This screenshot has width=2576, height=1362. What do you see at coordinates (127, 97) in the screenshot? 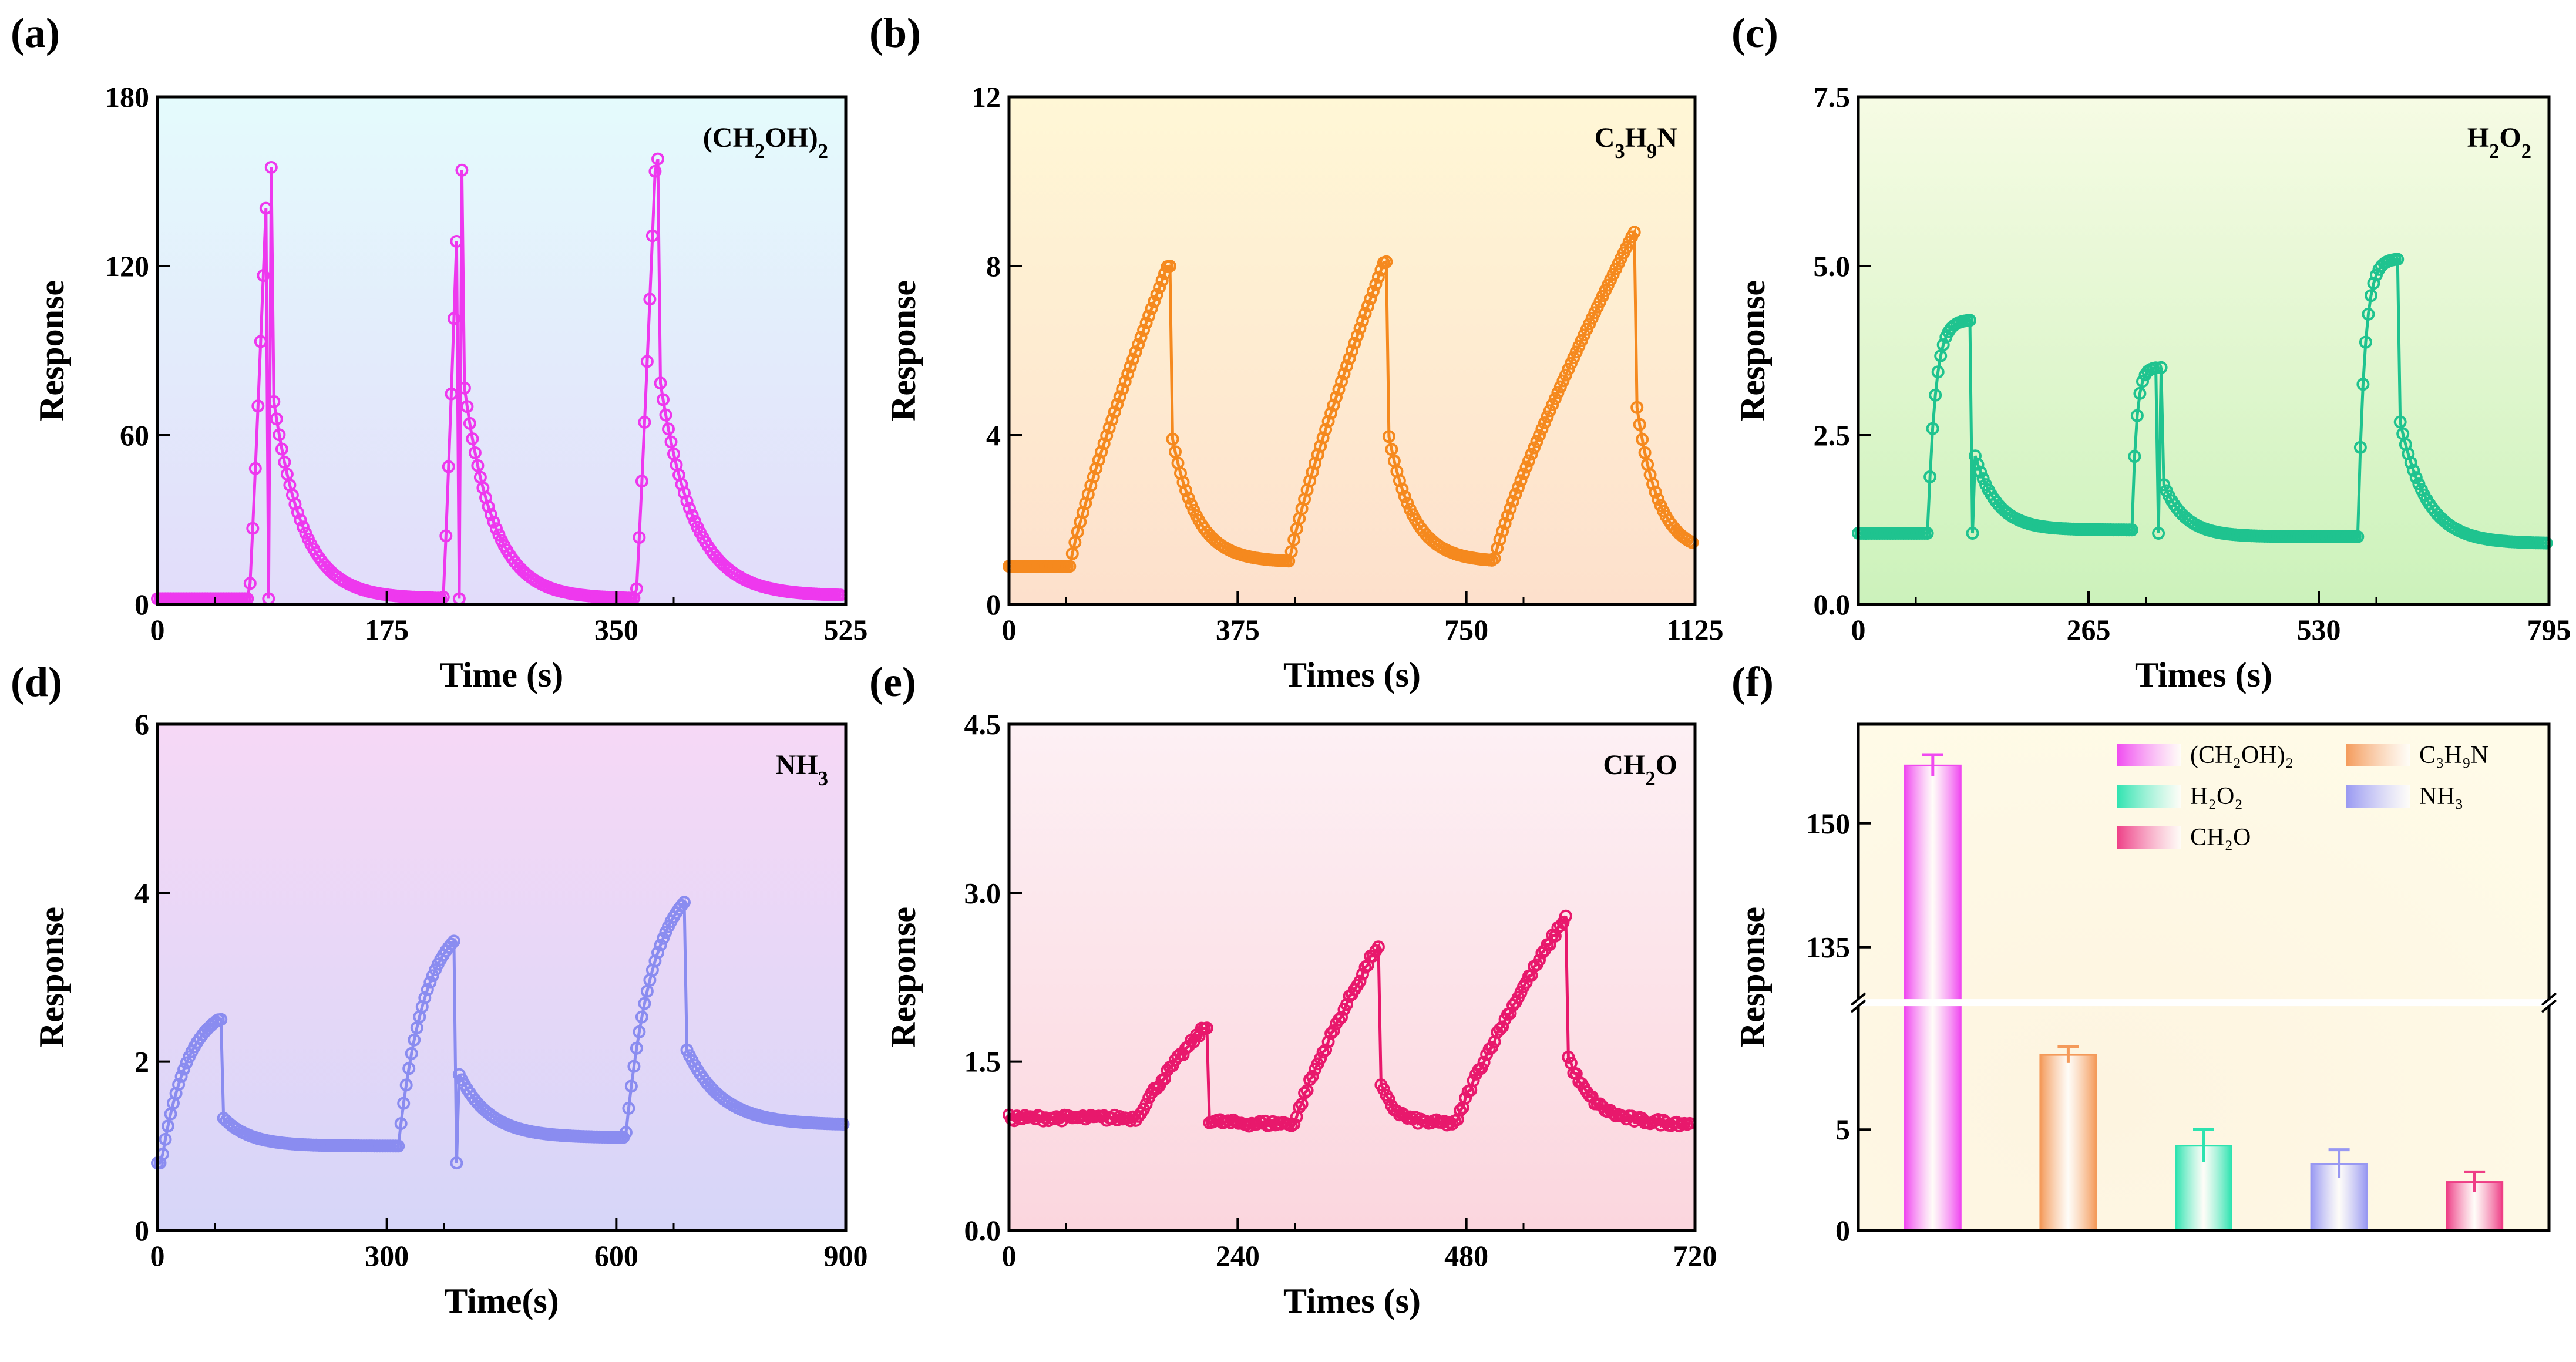
I see `y-tick-label: 180` at bounding box center [127, 97].